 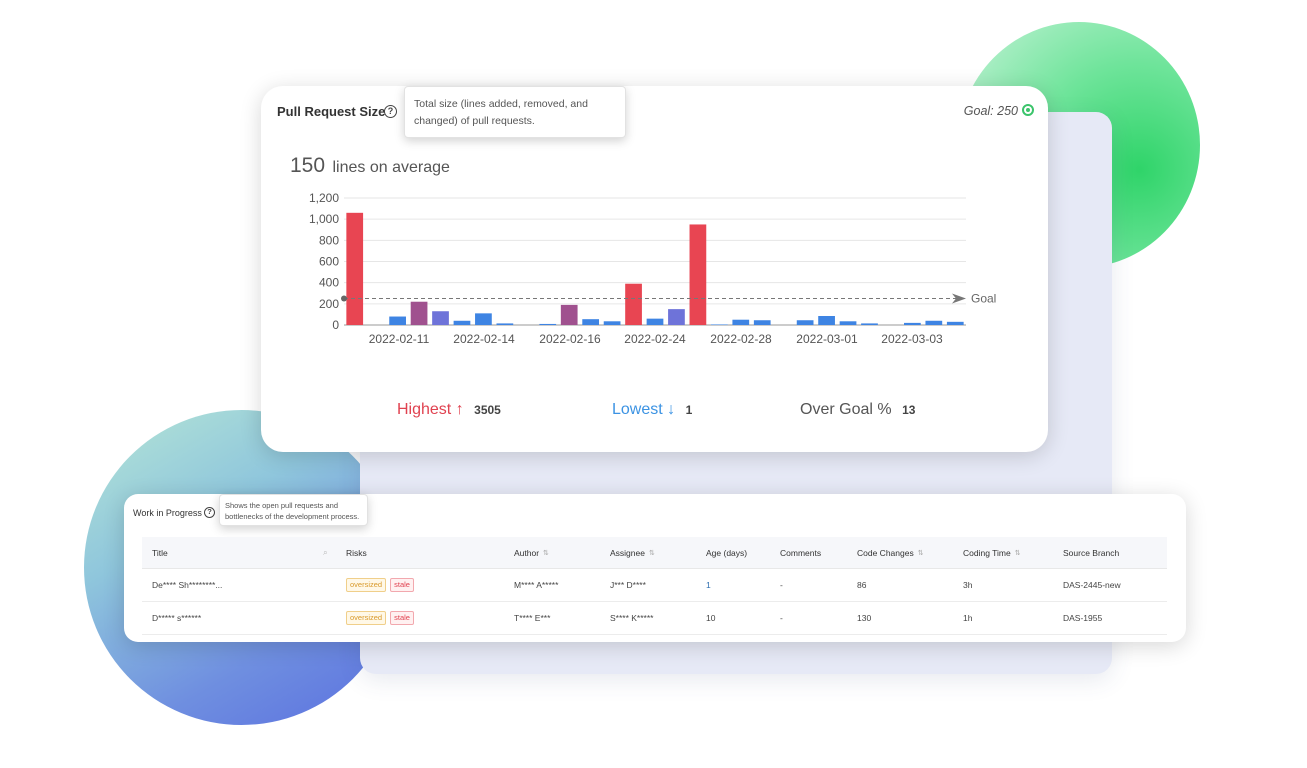 I want to click on gear-icon, so click(x=1028, y=110).